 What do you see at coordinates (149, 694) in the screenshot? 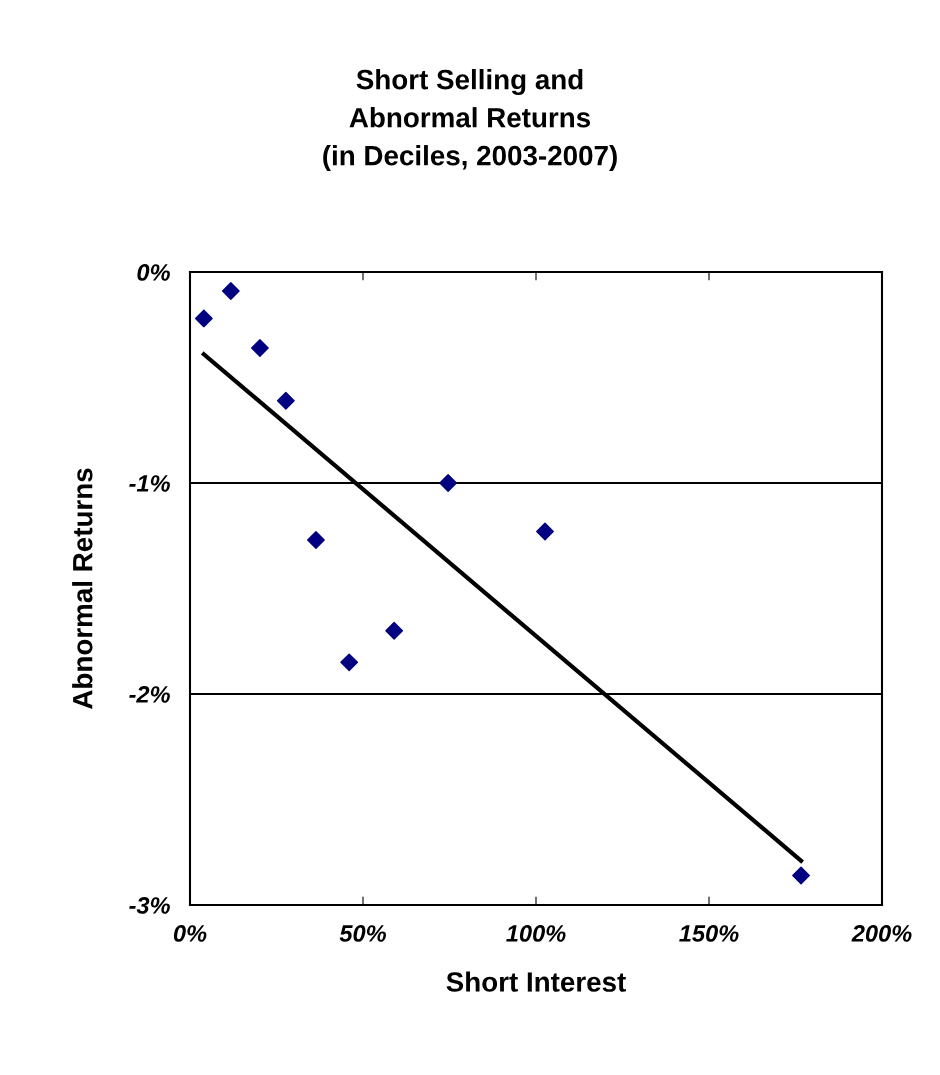
I see `y-tick-label: -2%` at bounding box center [149, 694].